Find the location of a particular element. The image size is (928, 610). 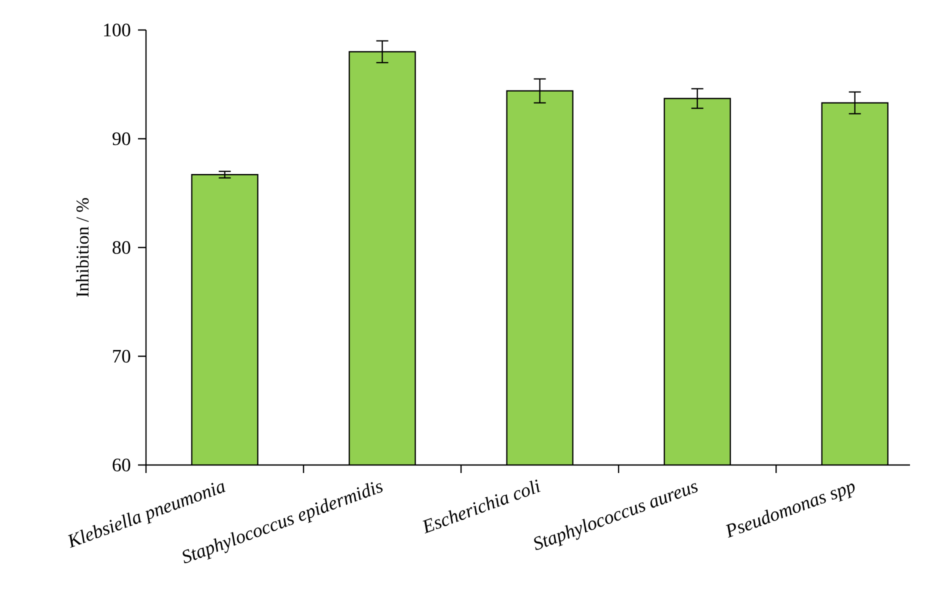

y-tick-label: 100 is located at coordinates (117, 30).